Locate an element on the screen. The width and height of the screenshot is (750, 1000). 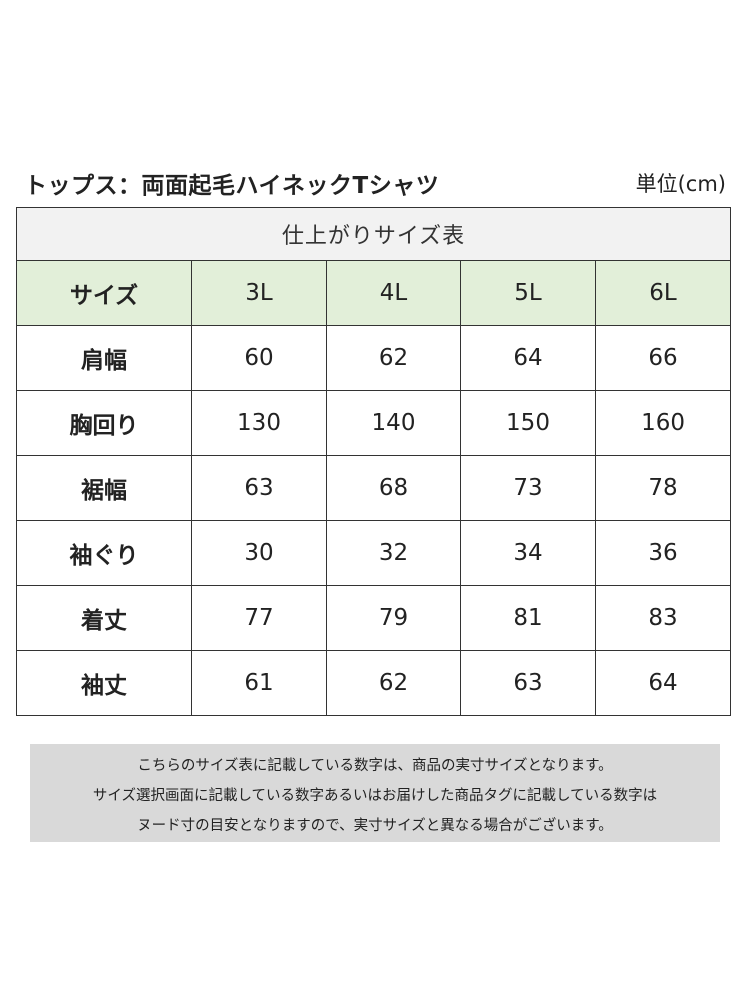
table-cell: 30 is located at coordinates (259, 553).